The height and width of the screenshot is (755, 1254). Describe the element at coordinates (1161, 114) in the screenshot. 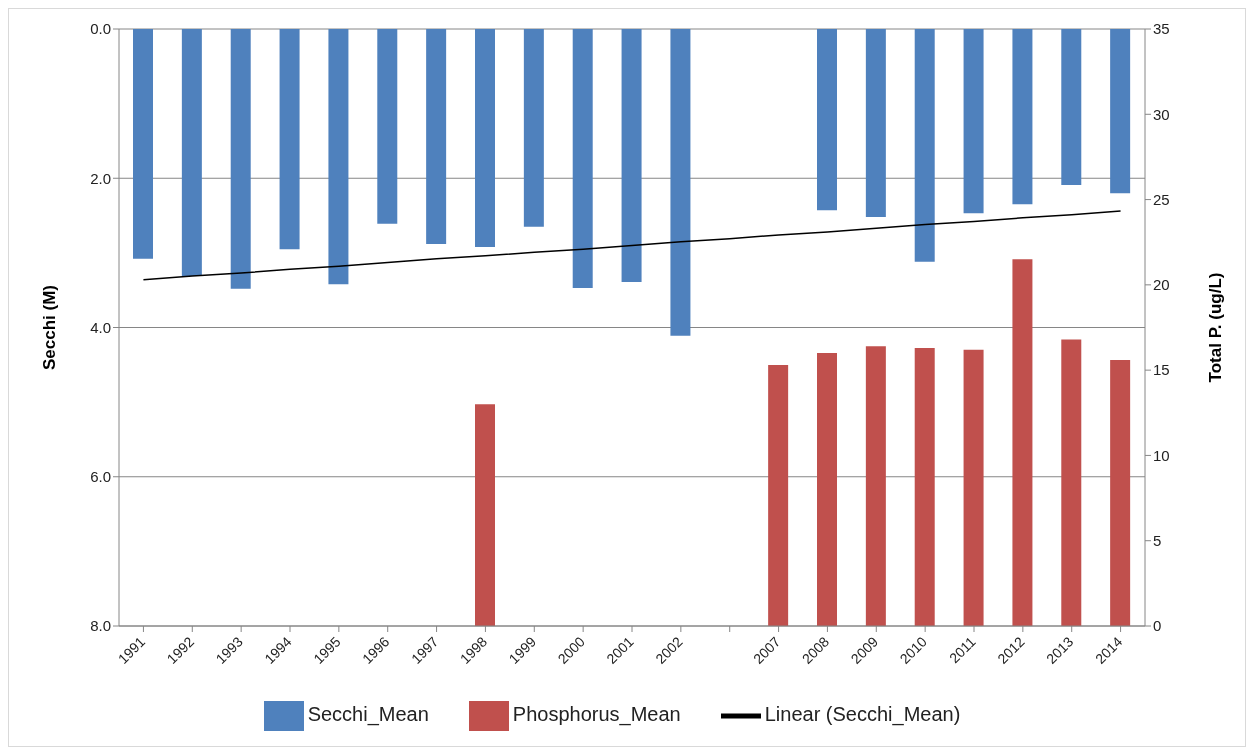

I see `y2-tick-label: 30` at that location.